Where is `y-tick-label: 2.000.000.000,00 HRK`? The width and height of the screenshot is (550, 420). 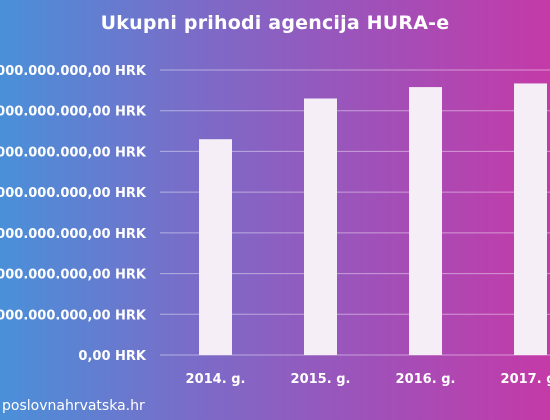
y-tick-label: 2.000.000.000,00 HRK is located at coordinates (73, 275).